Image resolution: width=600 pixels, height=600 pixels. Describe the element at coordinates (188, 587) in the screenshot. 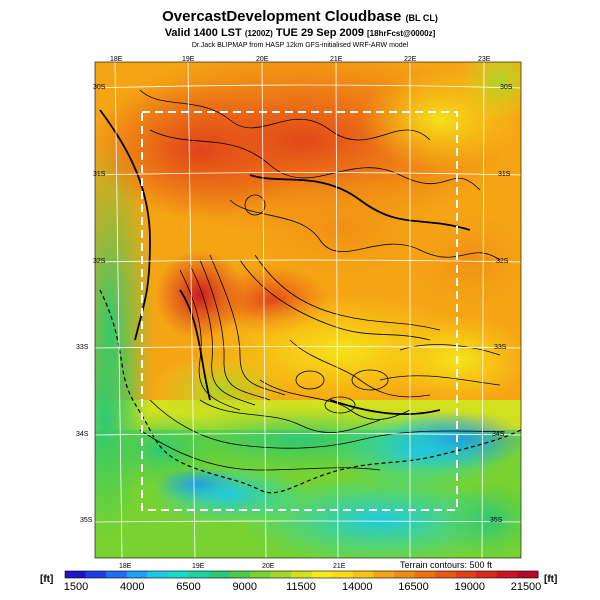

I see `colorbar-tick-label: 6500` at that location.